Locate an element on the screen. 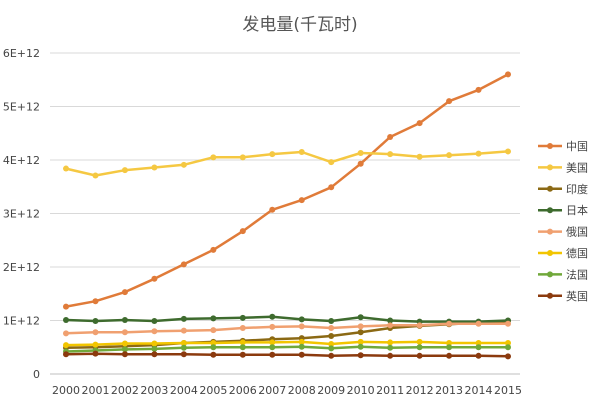 The image size is (600, 405). x-tick-label: 2010 is located at coordinates (361, 390).